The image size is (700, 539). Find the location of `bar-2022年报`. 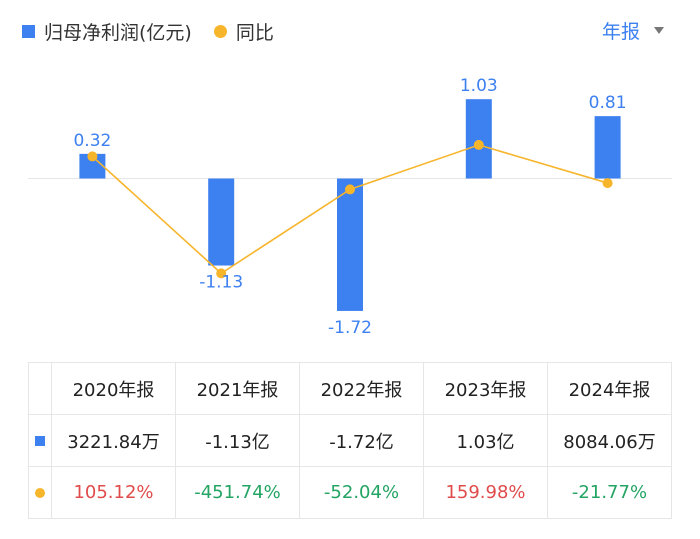

bar-2022年报 is located at coordinates (350, 244).